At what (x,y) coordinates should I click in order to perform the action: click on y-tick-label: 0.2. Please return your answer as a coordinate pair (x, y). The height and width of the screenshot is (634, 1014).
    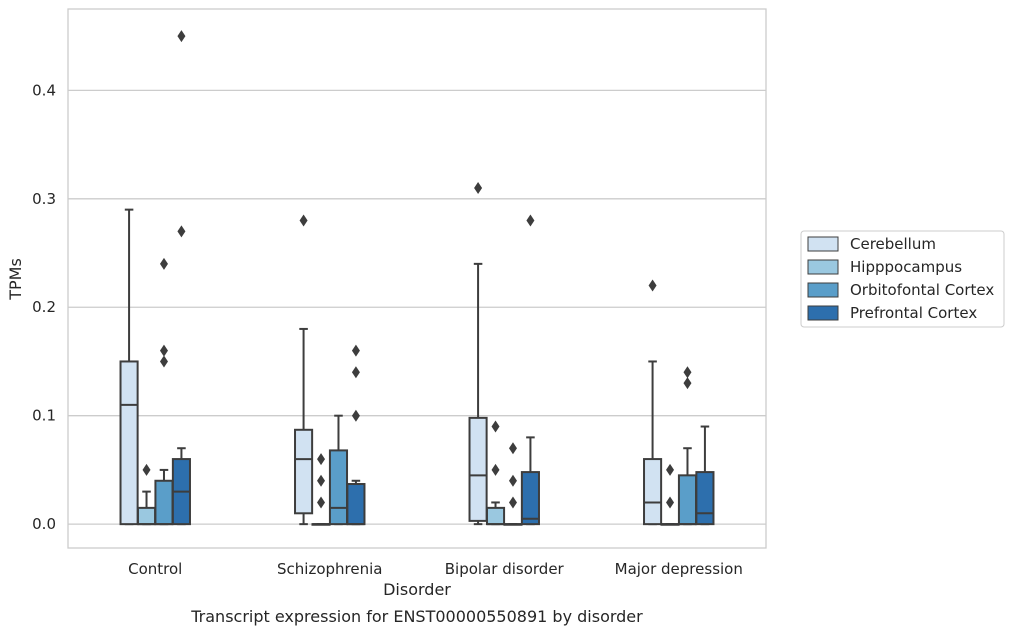
    Looking at the image, I should click on (44, 307).